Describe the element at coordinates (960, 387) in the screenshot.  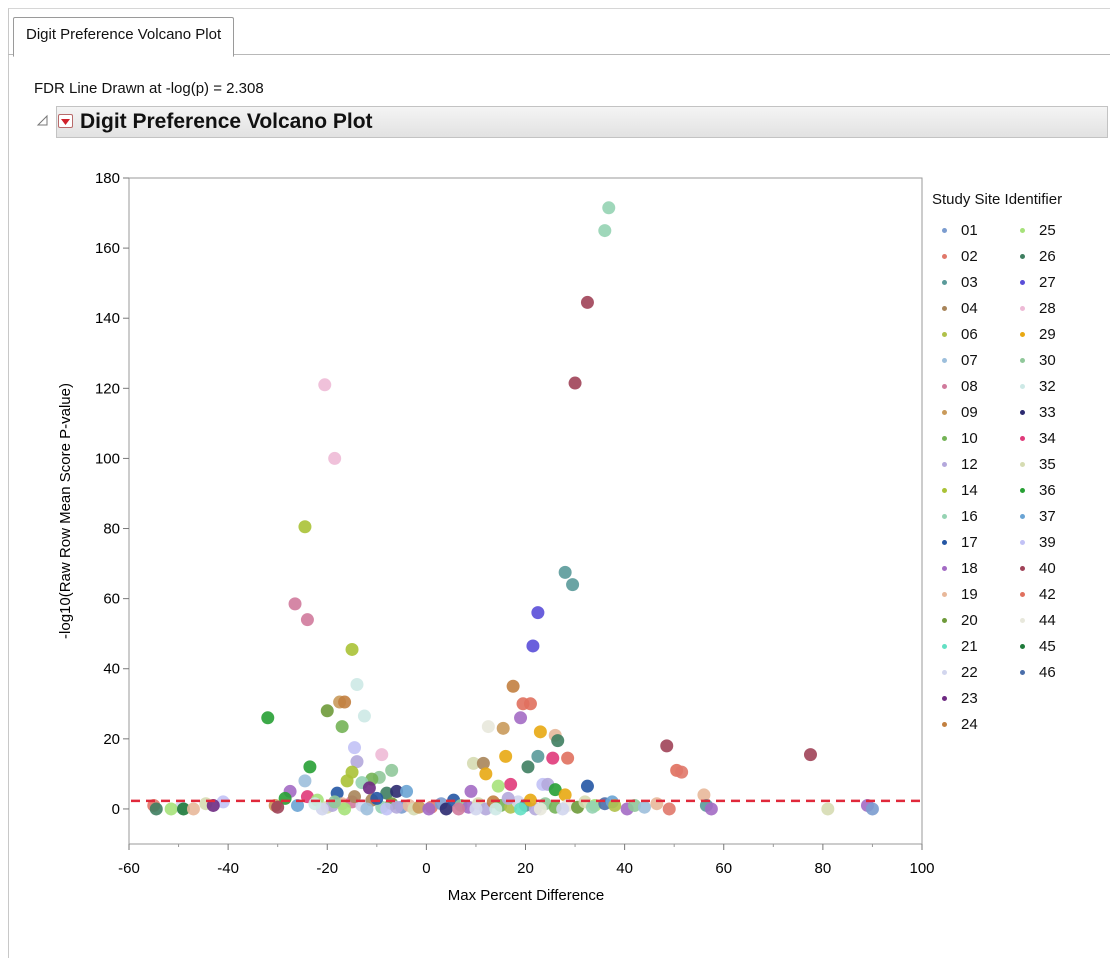
I see `legend-item-08: 08` at that location.